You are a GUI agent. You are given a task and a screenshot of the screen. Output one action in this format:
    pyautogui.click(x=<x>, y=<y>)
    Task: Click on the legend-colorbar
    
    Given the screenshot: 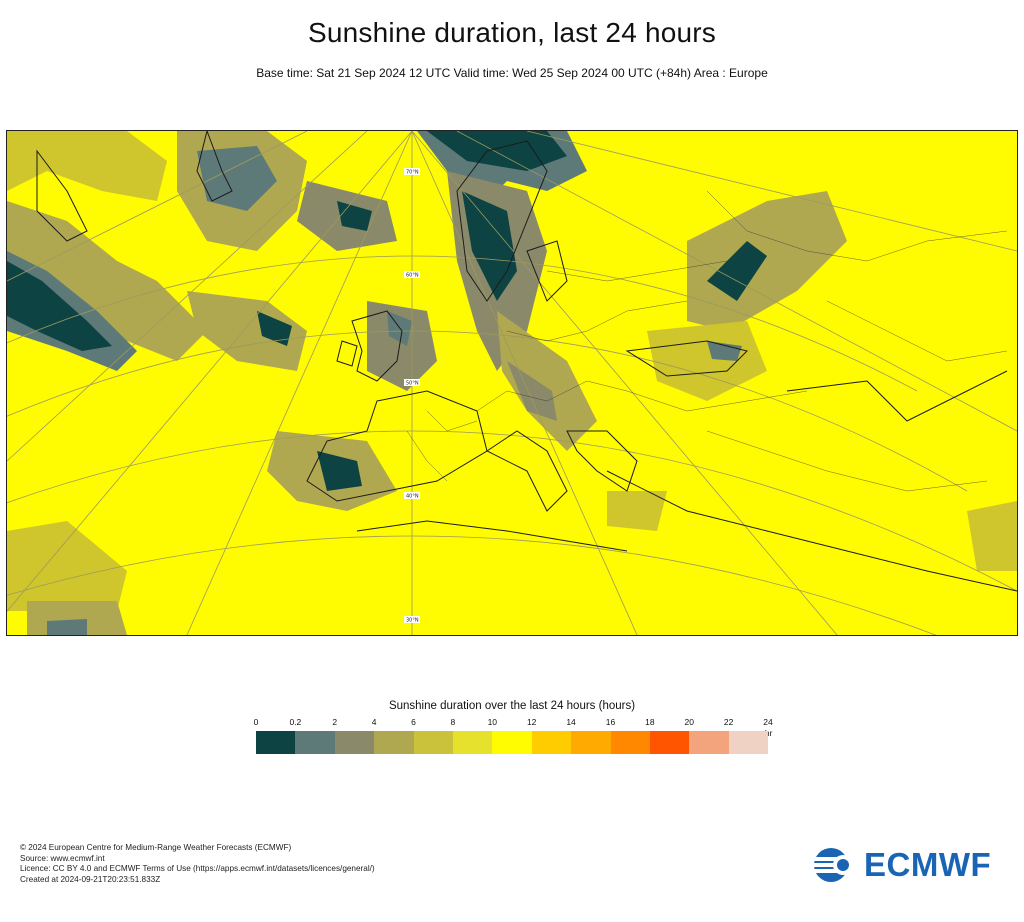 What is the action you would take?
    pyautogui.click(x=512, y=742)
    